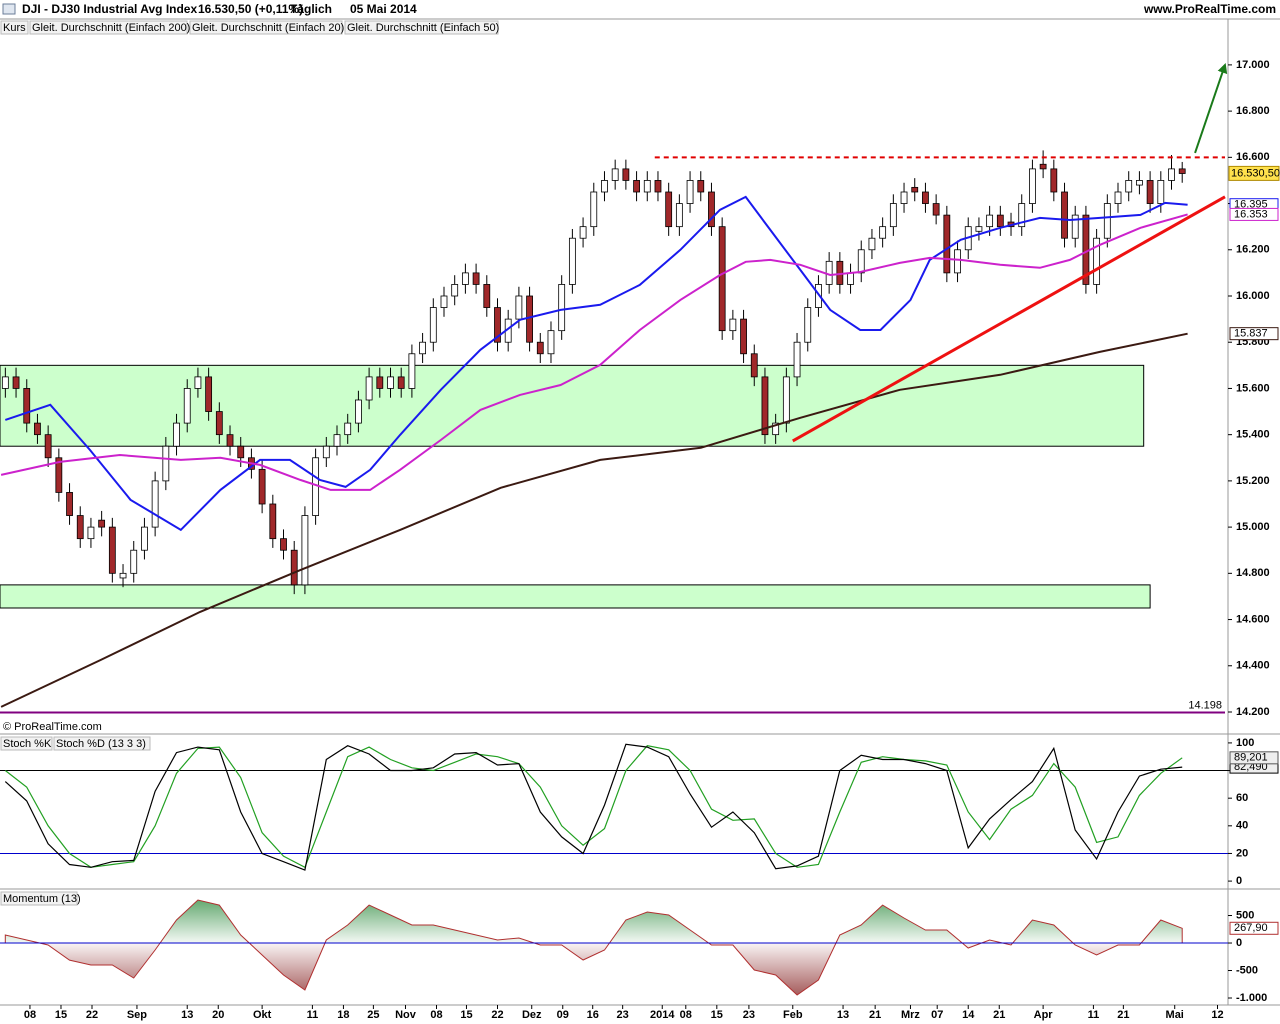 Image resolution: width=1280 pixels, height=1024 pixels. Describe the element at coordinates (109, 9) in the screenshot. I see `symbol: DJI - DJ30 Industrial Avg Index` at that location.